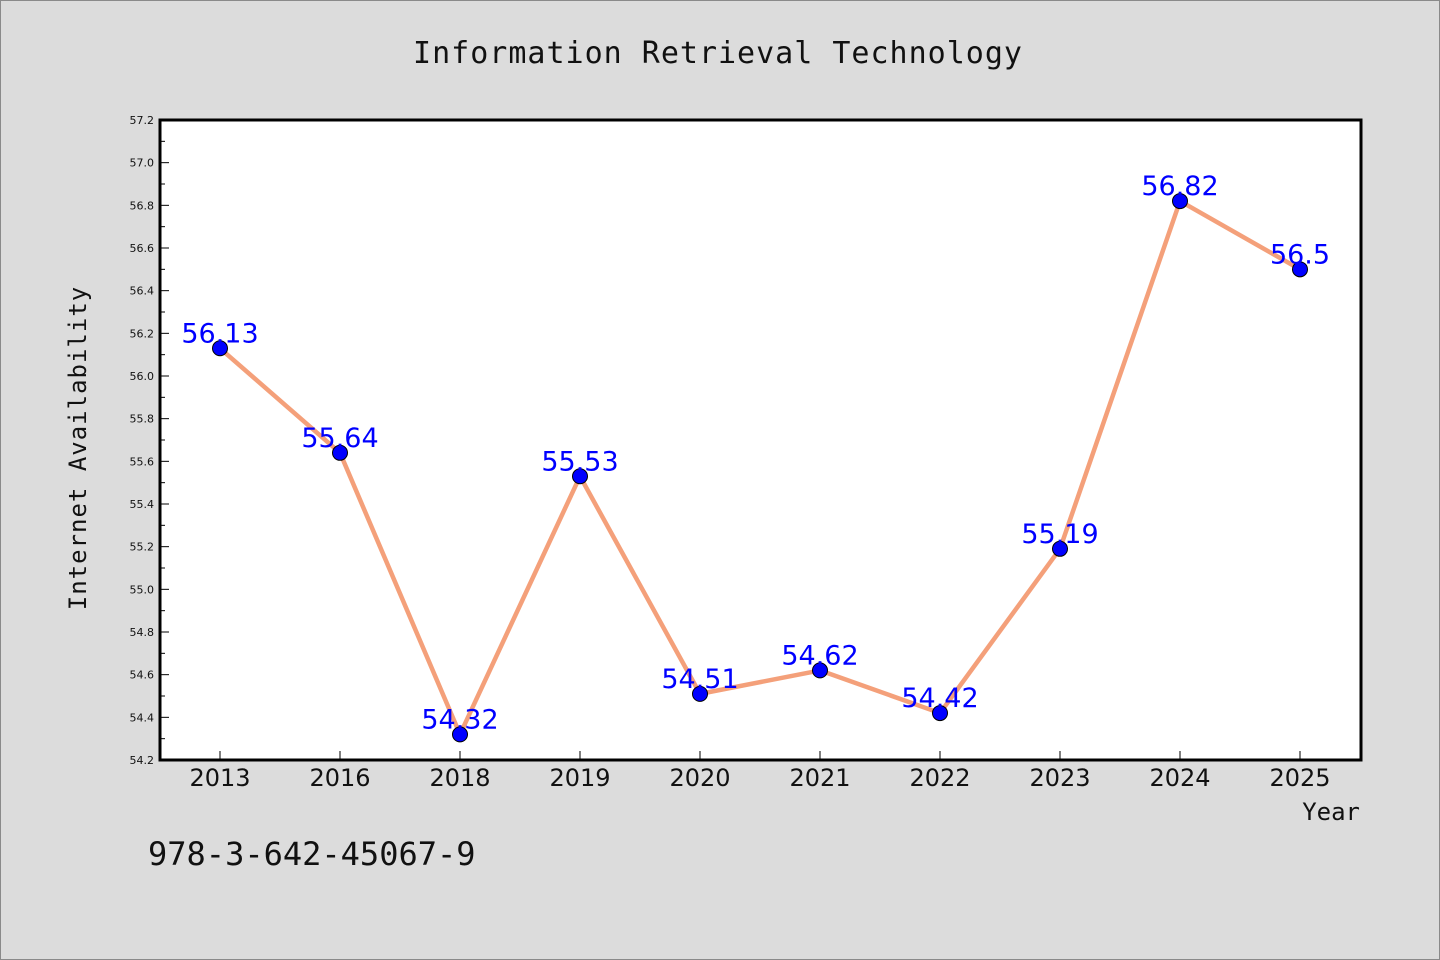 This screenshot has height=960, width=1440. What do you see at coordinates (1059, 778) in the screenshot?
I see `x-tick-label: 2023` at bounding box center [1059, 778].